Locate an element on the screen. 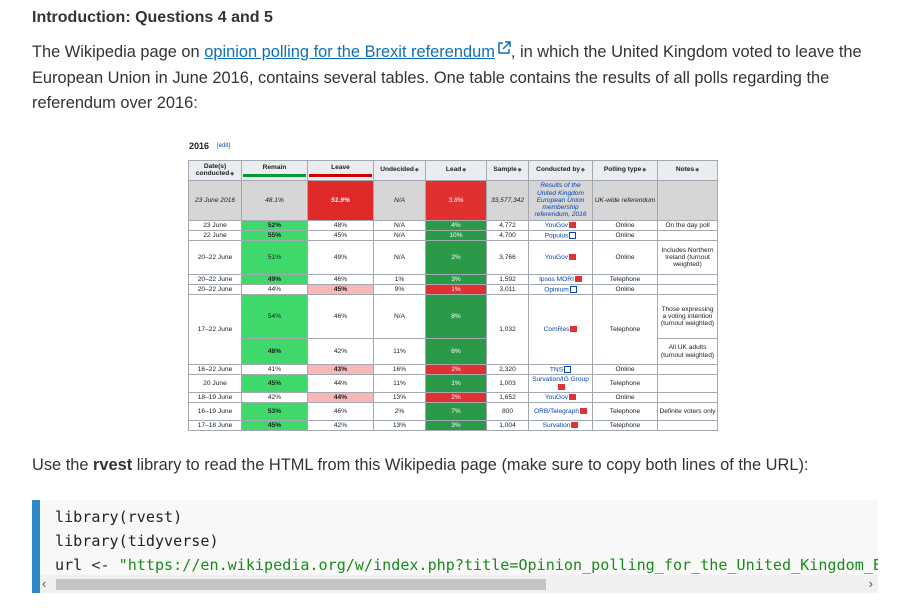 The image size is (924, 612). scroll-left-icon: ‹ is located at coordinates (44, 583).